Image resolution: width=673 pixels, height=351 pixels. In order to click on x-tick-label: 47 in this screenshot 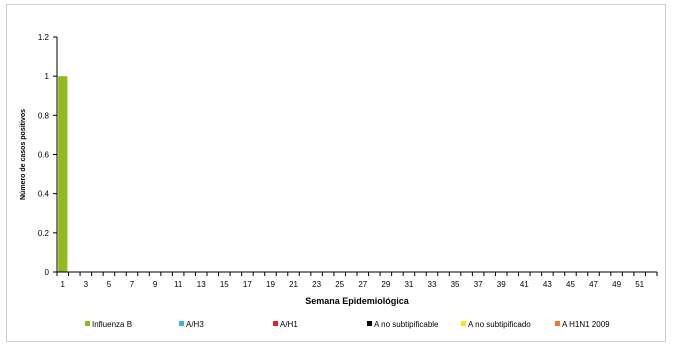, I will do `click(593, 284)`.